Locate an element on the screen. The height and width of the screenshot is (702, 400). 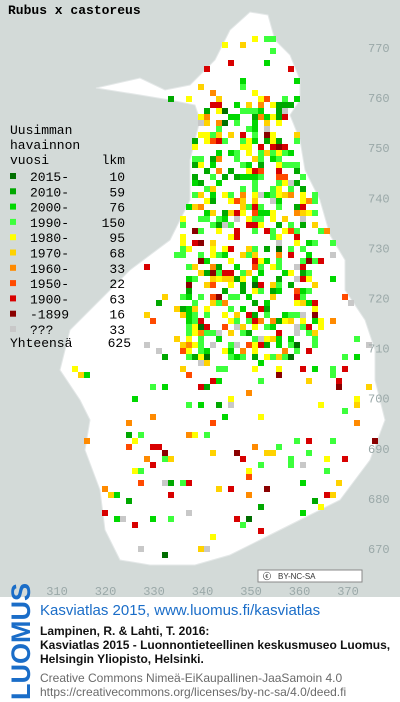
x-axis-label: 350 is located at coordinates (251, 592).